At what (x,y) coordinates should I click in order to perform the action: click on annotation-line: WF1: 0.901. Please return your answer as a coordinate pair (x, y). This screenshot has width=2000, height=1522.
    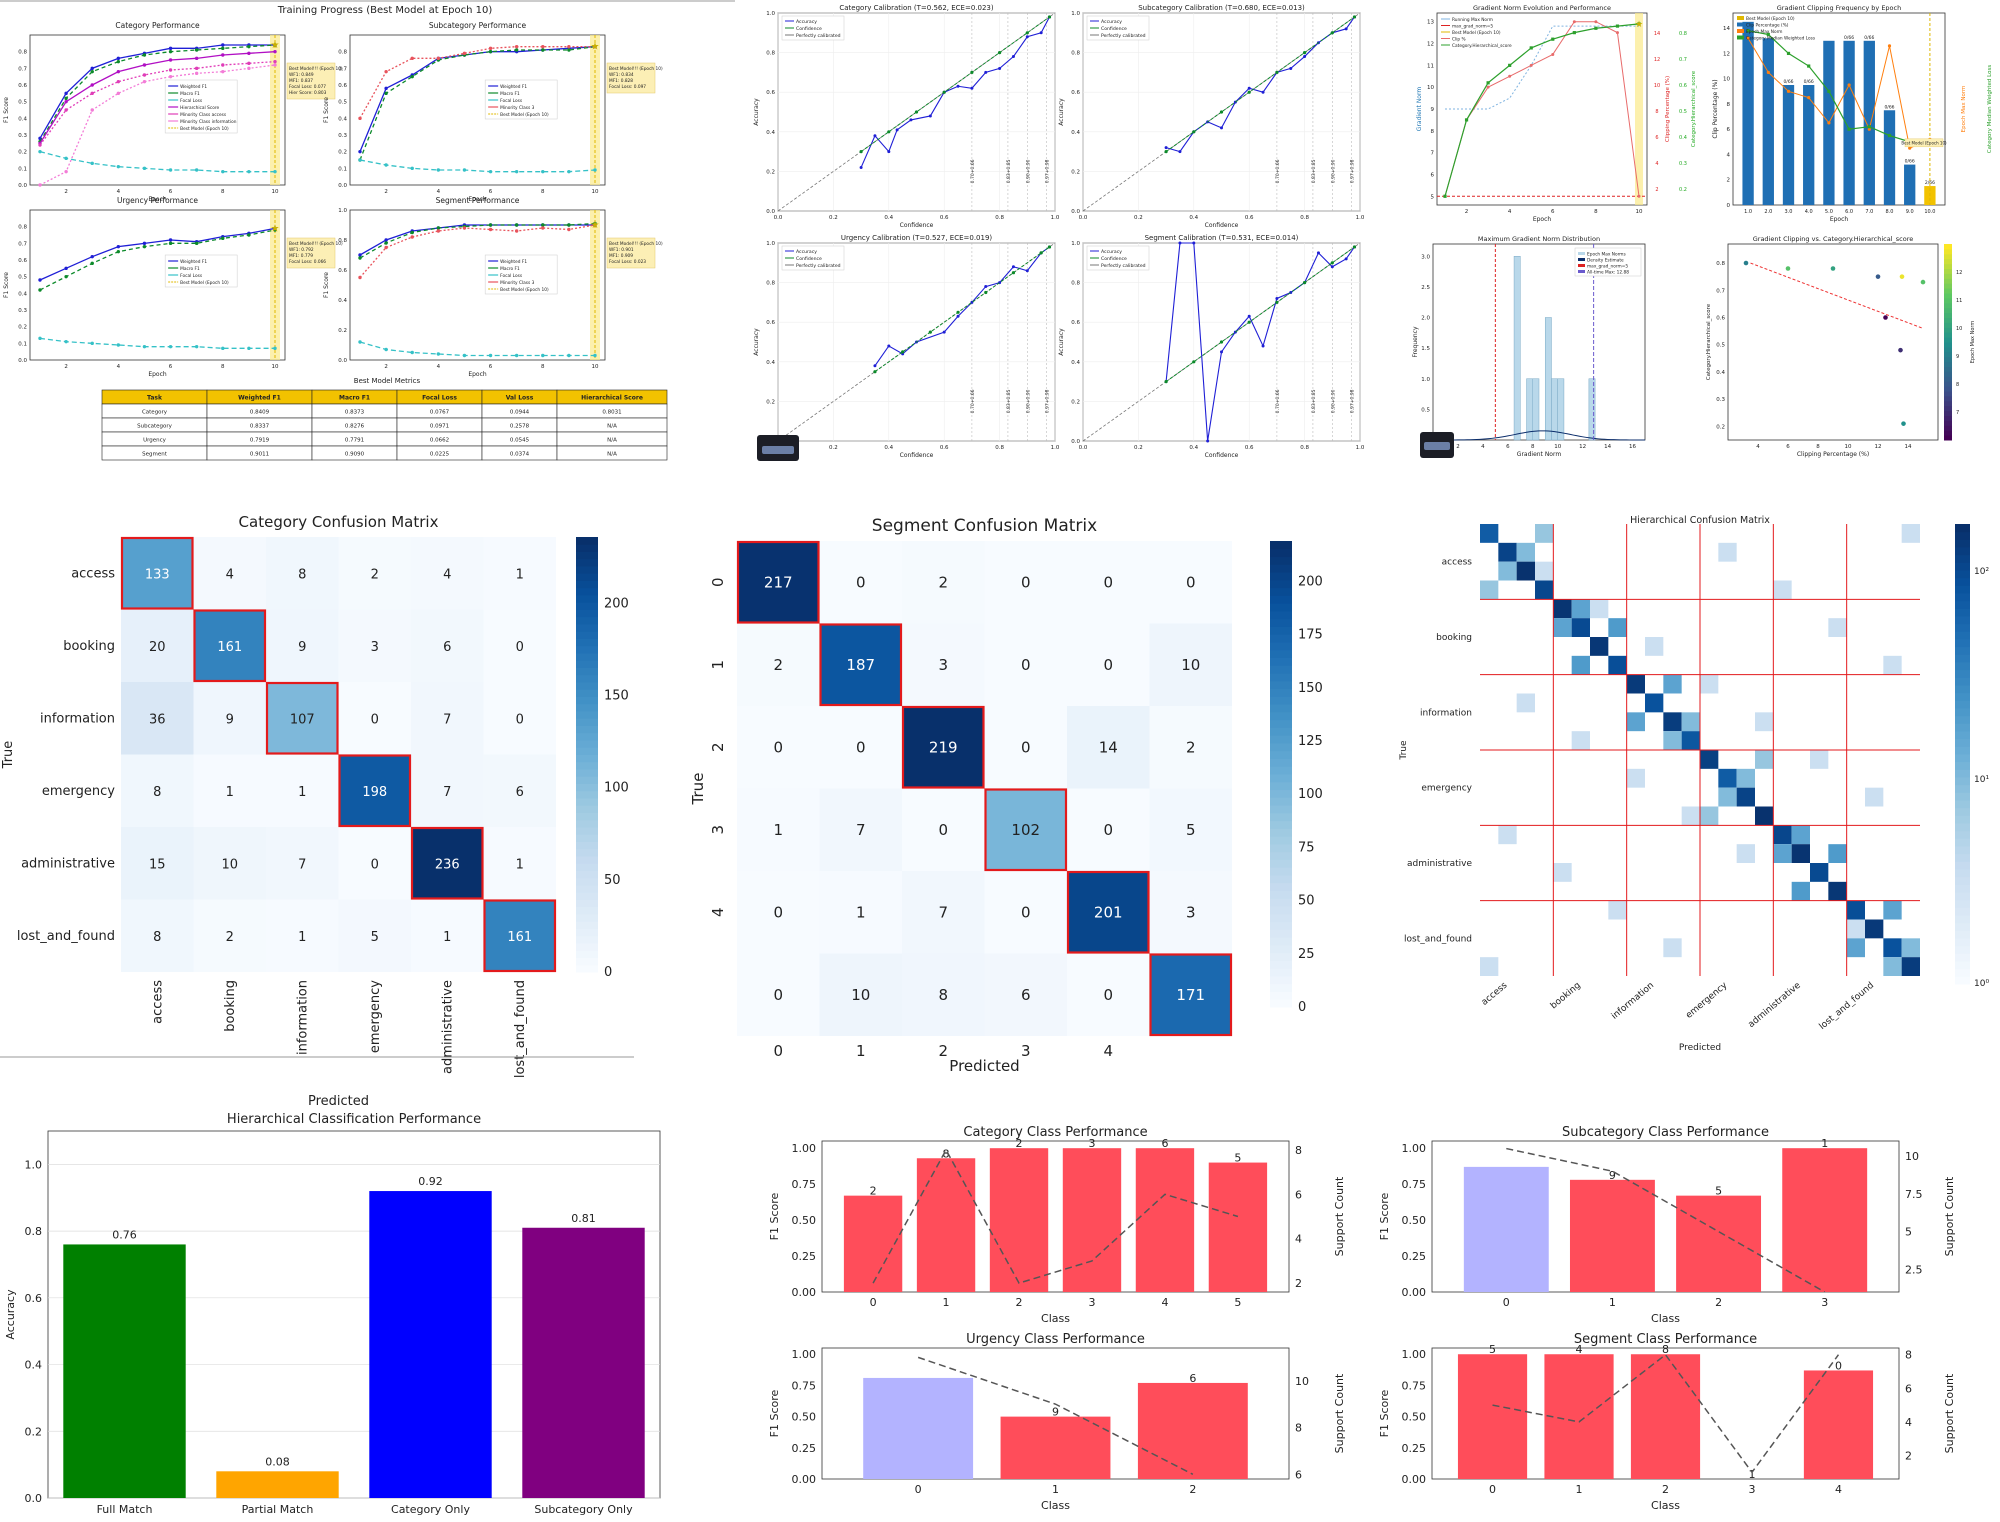
    Looking at the image, I should click on (621, 250).